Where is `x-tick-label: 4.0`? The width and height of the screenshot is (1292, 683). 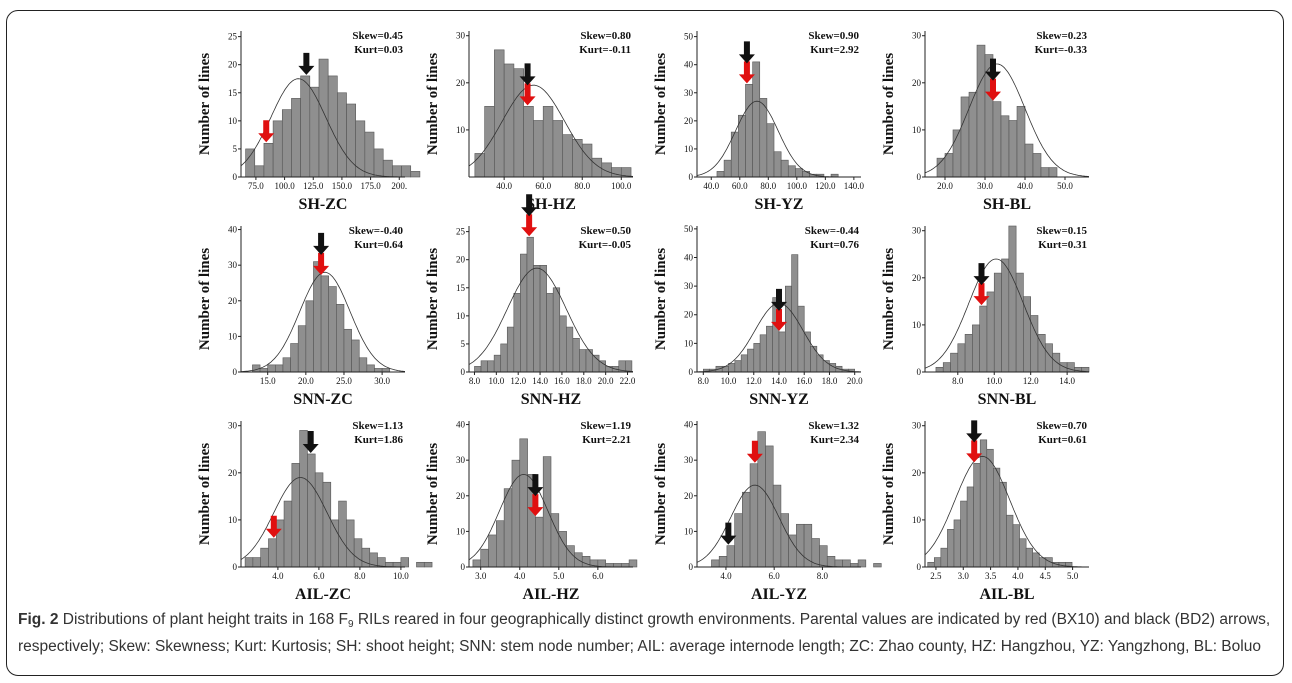
x-tick-label: 4.0 is located at coordinates (278, 576).